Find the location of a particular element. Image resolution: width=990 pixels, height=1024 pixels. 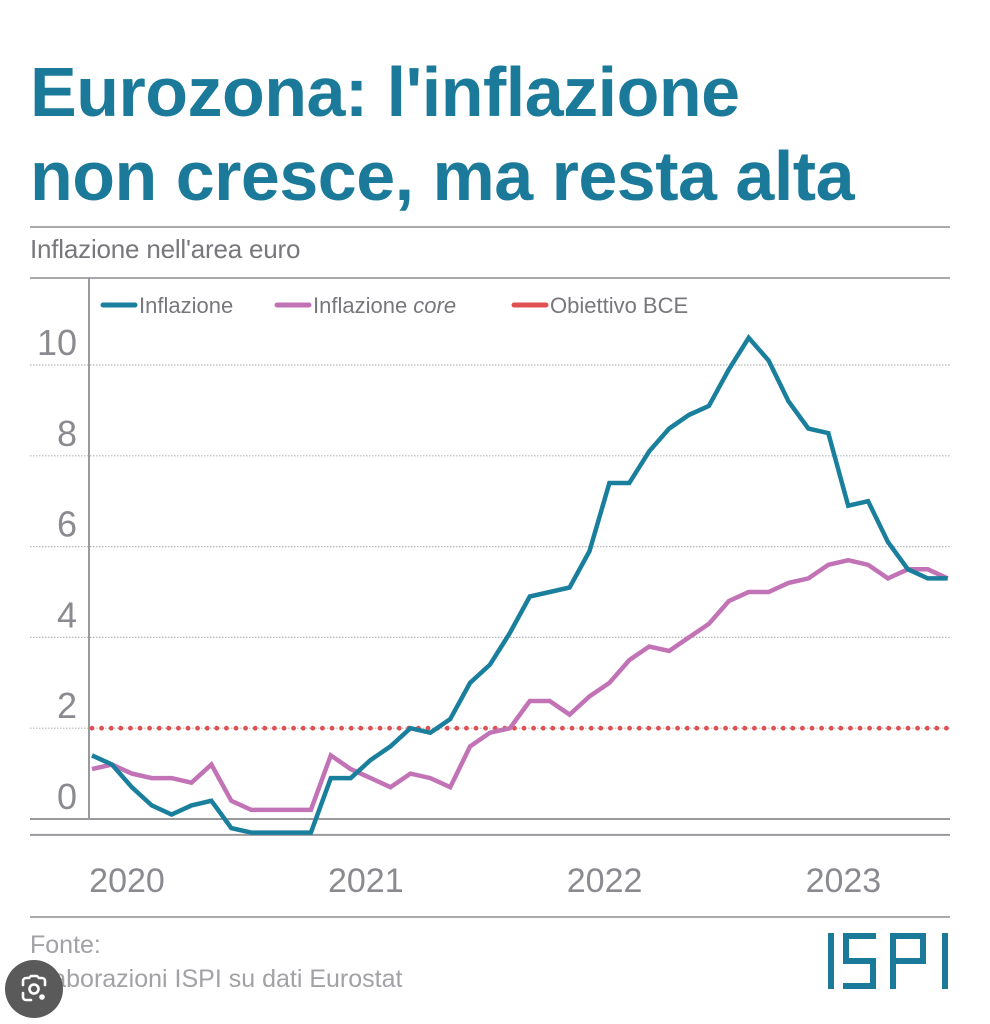

reference-line-ecb-target is located at coordinates (519, 728).